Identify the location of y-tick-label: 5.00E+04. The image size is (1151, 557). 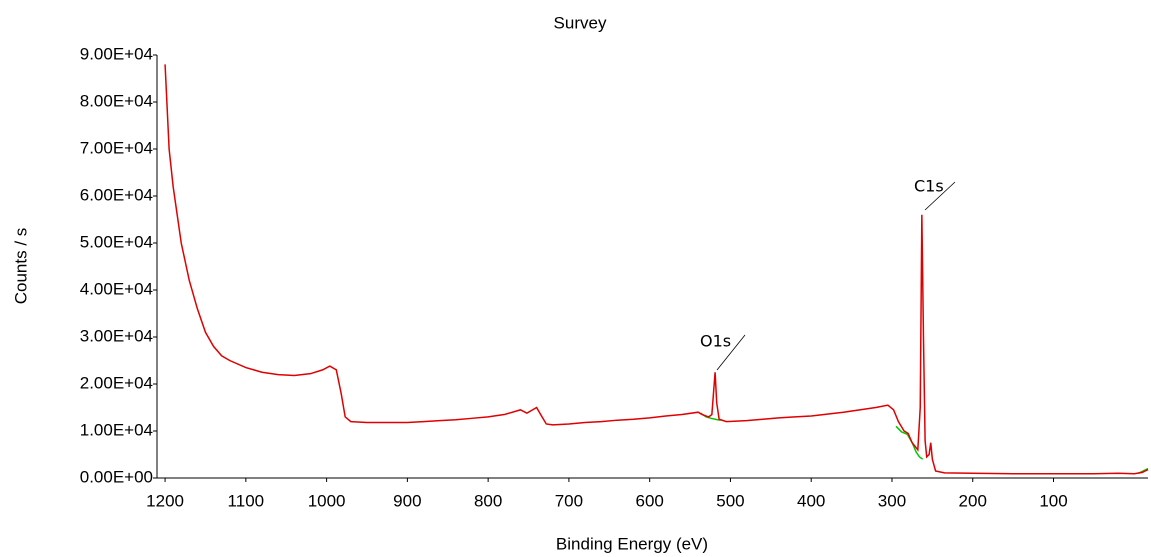
(116, 241).